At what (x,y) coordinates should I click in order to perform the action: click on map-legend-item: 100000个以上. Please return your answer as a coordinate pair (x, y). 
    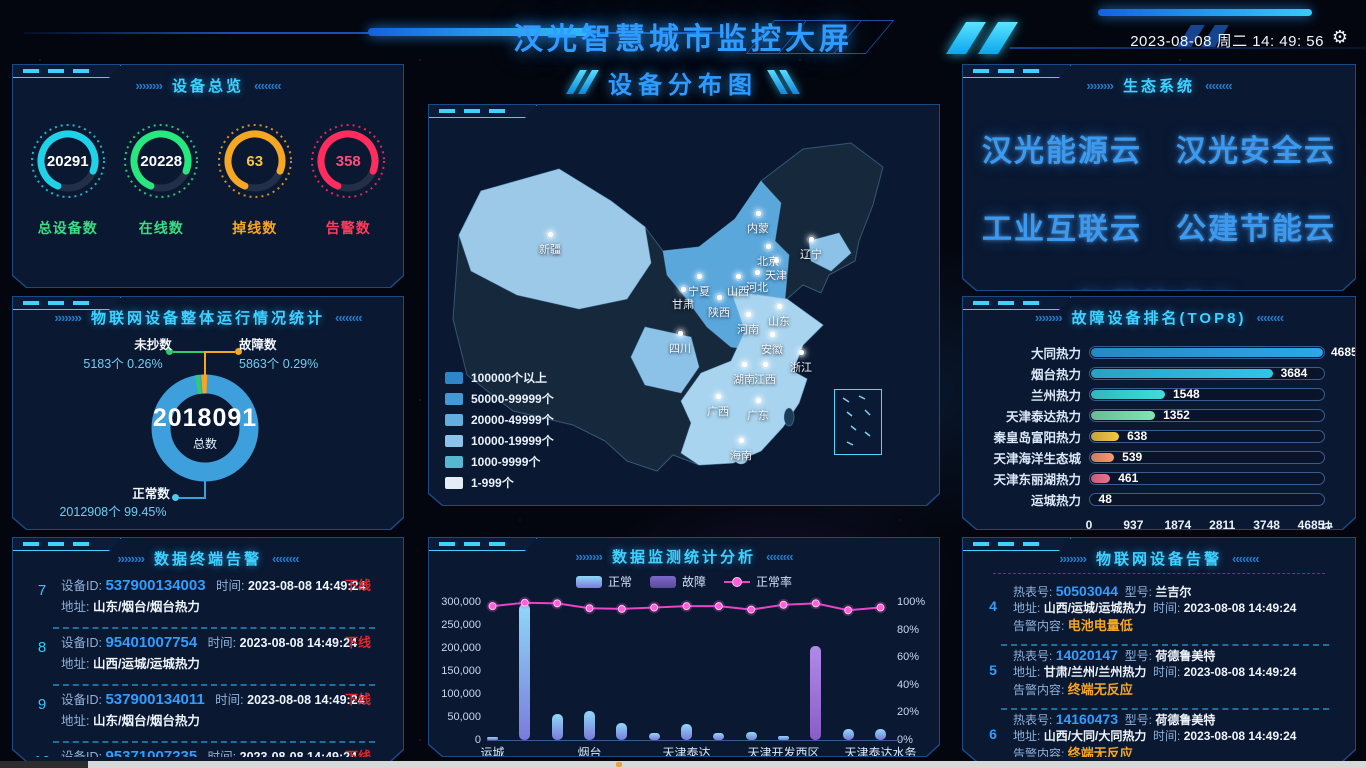
    Looking at the image, I should click on (499, 377).